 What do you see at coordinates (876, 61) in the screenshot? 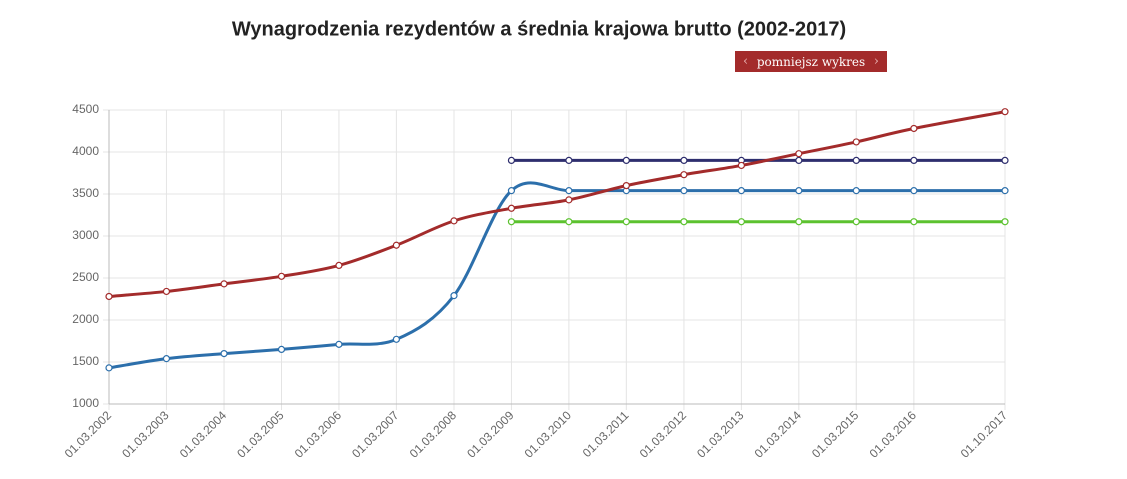
I see `arrow-right: ›` at bounding box center [876, 61].